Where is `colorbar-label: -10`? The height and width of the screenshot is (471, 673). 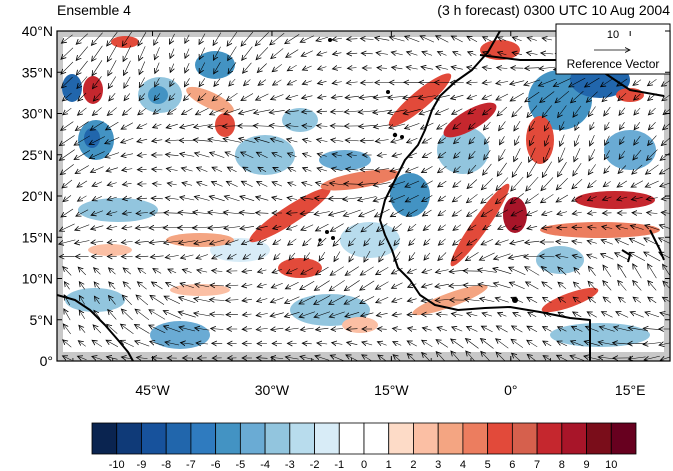
colorbar-label: -10 is located at coordinates (117, 465).